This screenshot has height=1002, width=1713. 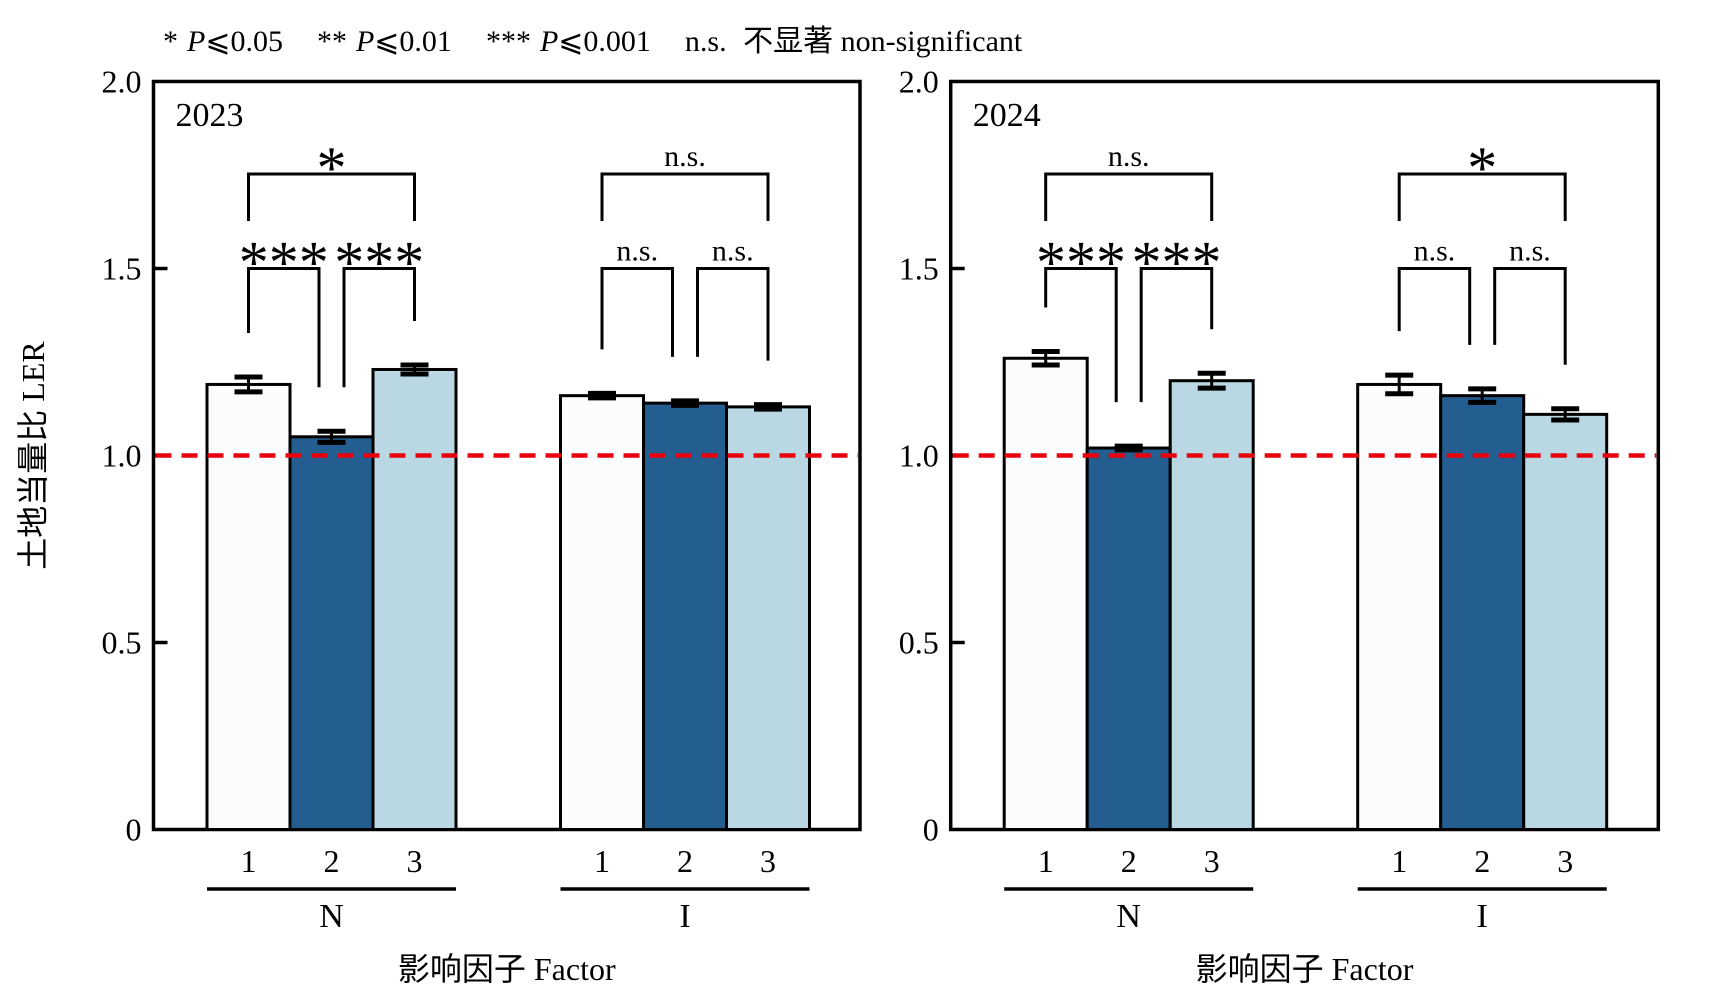 What do you see at coordinates (508, 41) in the screenshot?
I see `triple-star-marker: ***` at bounding box center [508, 41].